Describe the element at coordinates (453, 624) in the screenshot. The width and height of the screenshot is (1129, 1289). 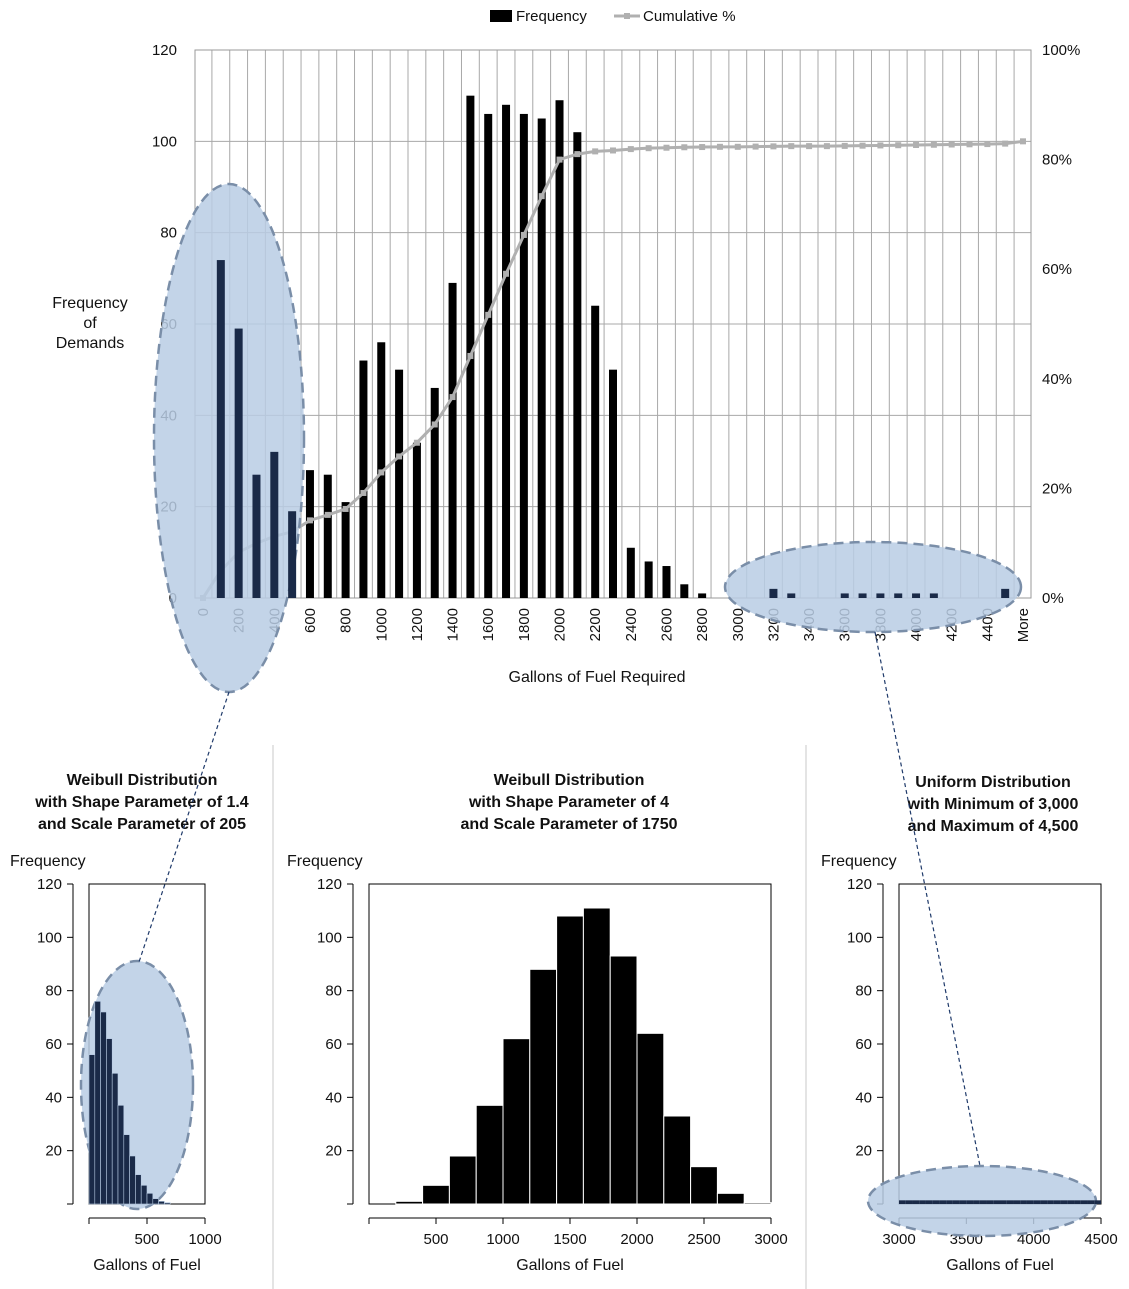
I see `main-x-tick-label: 1400` at that location.